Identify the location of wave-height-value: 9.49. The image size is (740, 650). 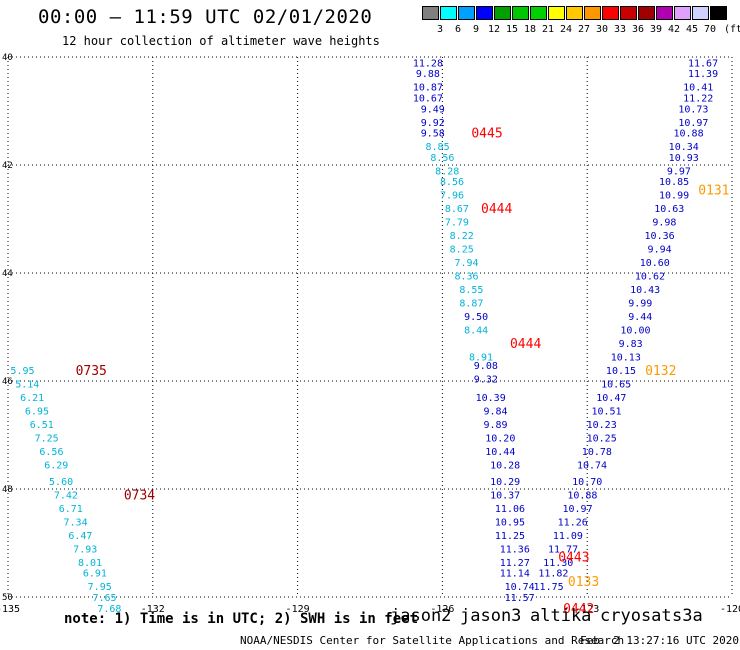
(433, 109).